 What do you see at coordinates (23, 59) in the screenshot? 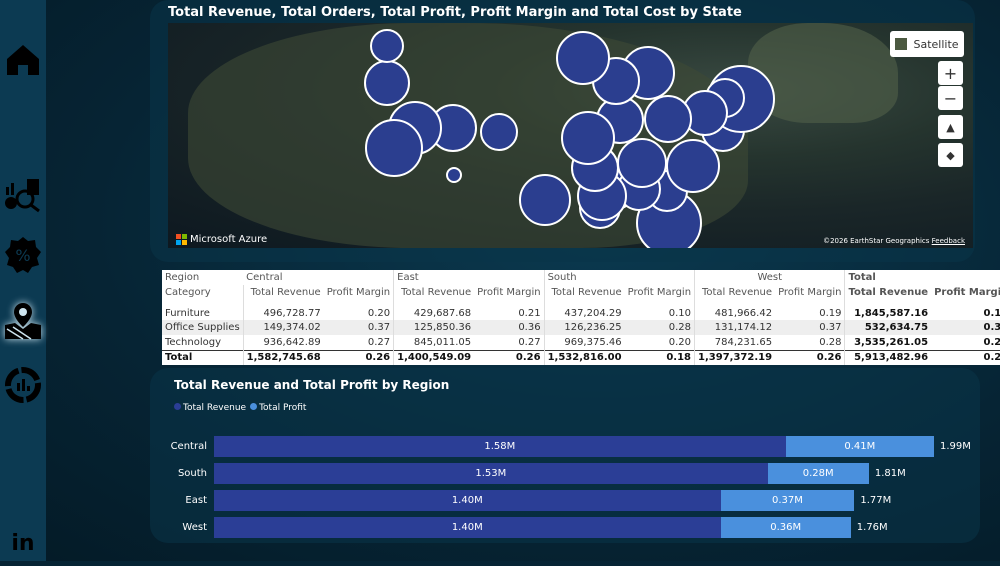
I see `nav-home` at bounding box center [23, 59].